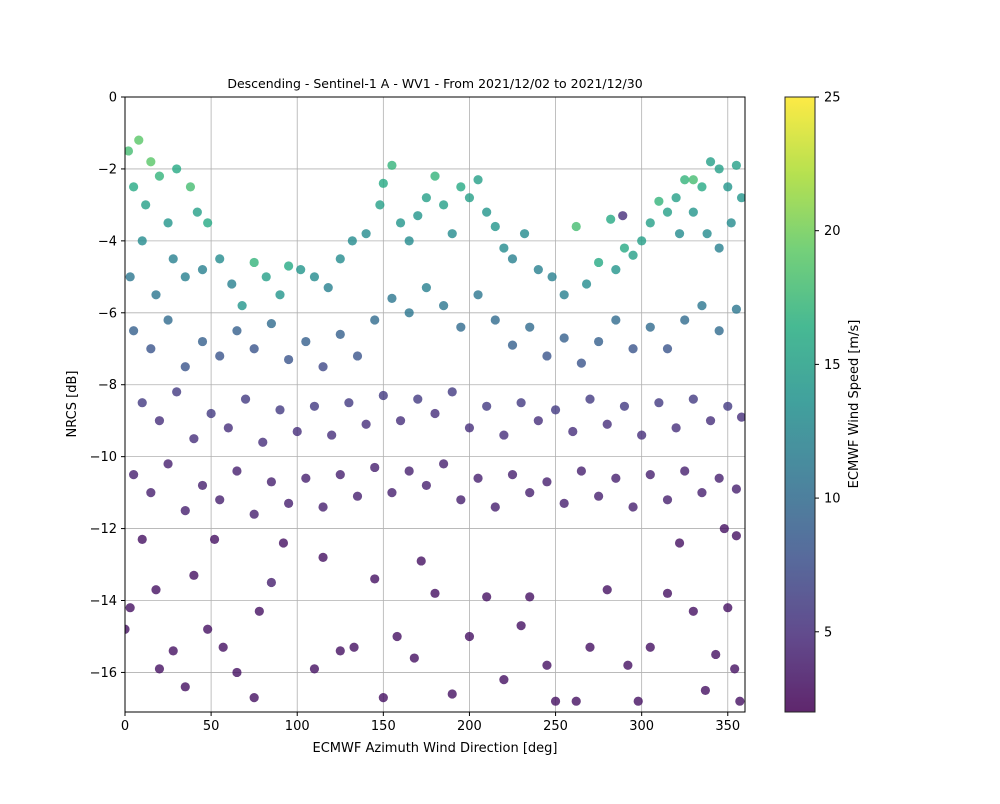  What do you see at coordinates (828, 632) in the screenshot?
I see `colorbar-tick-label: 5` at bounding box center [828, 632].